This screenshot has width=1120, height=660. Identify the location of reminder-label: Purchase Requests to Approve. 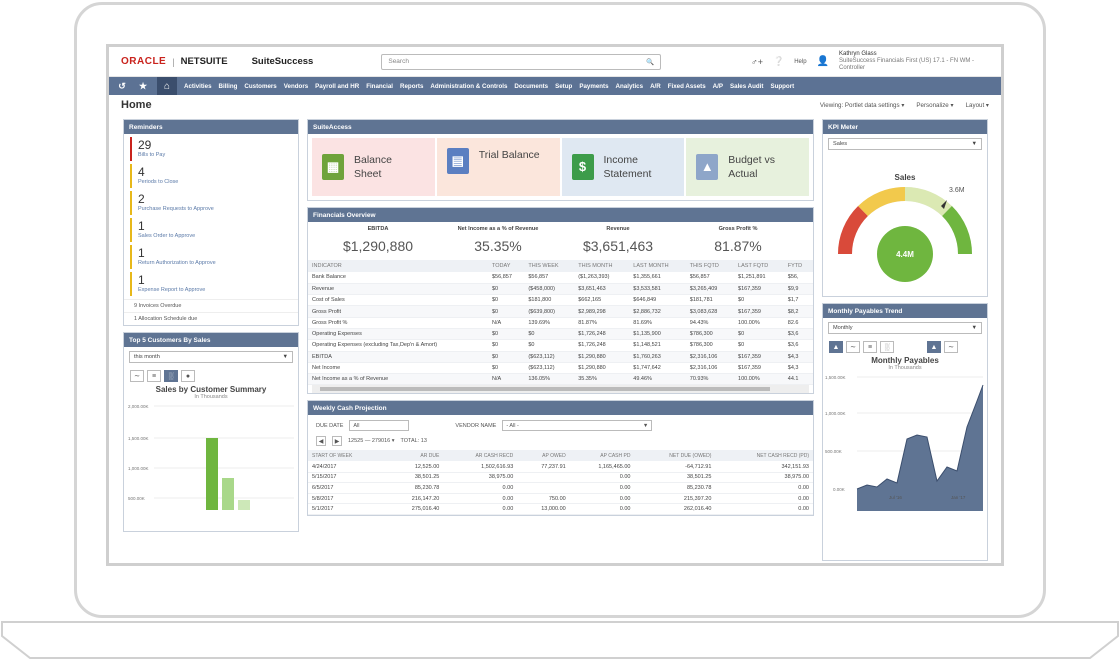
(176, 209).